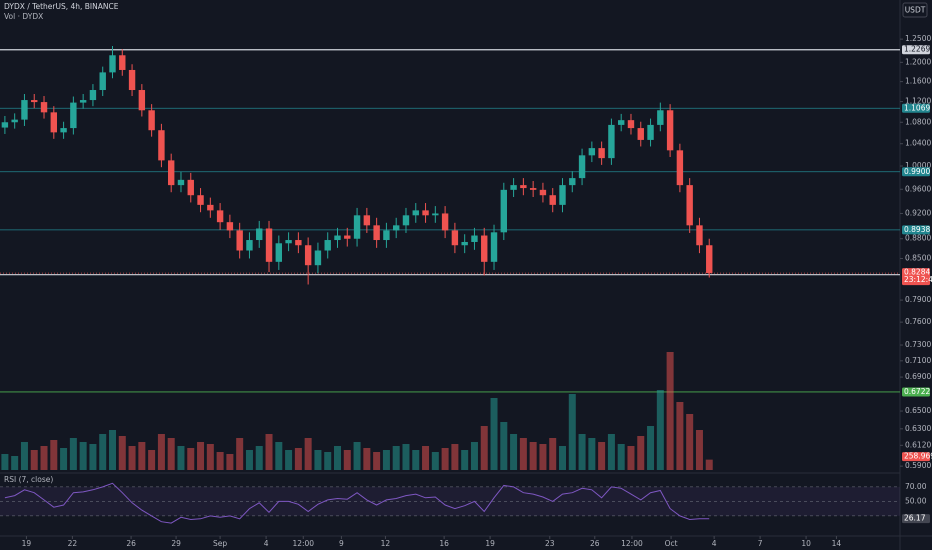  I want to click on y-tick-label: 0.6900, so click(918, 376).